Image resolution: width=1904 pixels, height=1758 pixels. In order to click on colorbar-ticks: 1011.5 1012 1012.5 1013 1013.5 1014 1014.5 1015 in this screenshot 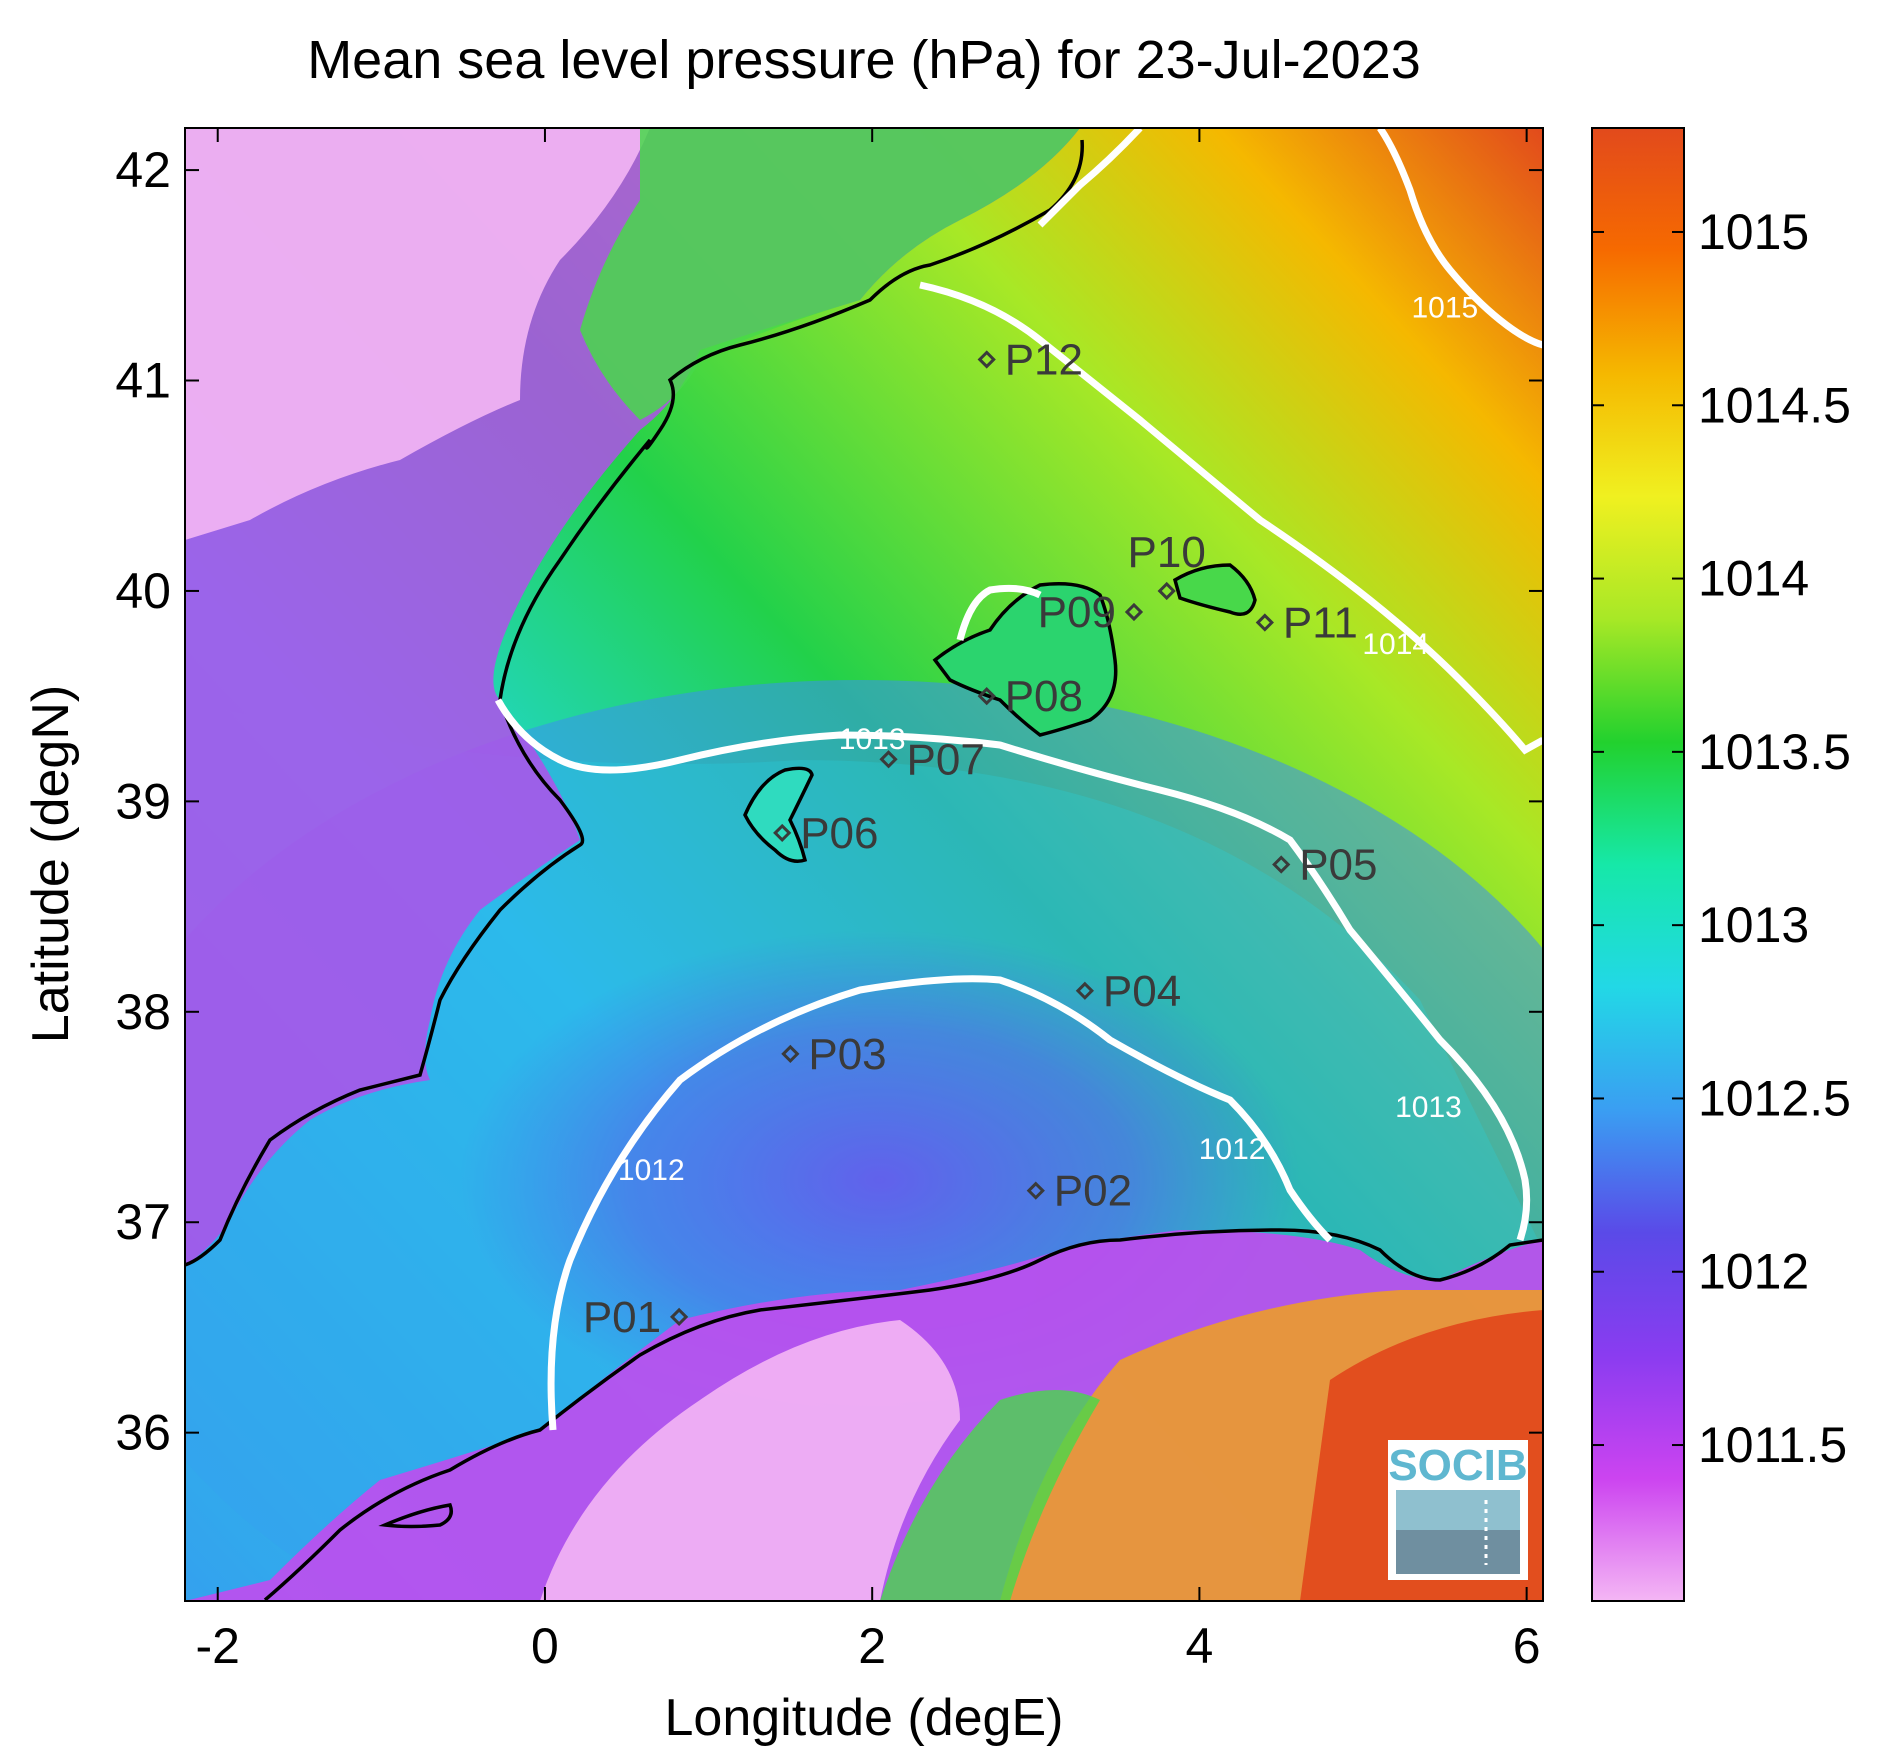, I will do `click(1721, 838)`.